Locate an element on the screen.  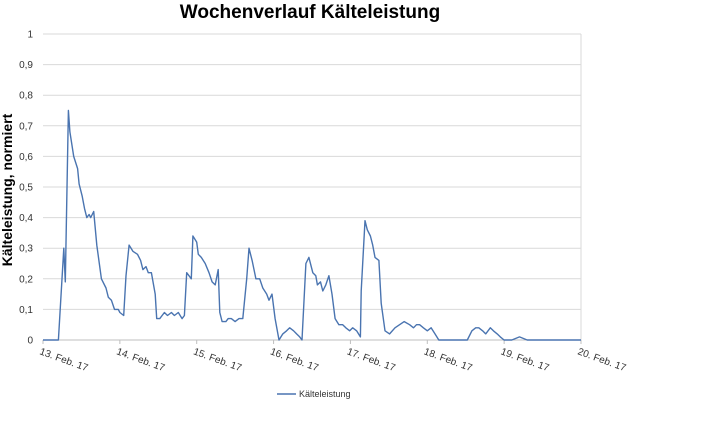
y-tick-label: 1 is located at coordinates (30, 35).